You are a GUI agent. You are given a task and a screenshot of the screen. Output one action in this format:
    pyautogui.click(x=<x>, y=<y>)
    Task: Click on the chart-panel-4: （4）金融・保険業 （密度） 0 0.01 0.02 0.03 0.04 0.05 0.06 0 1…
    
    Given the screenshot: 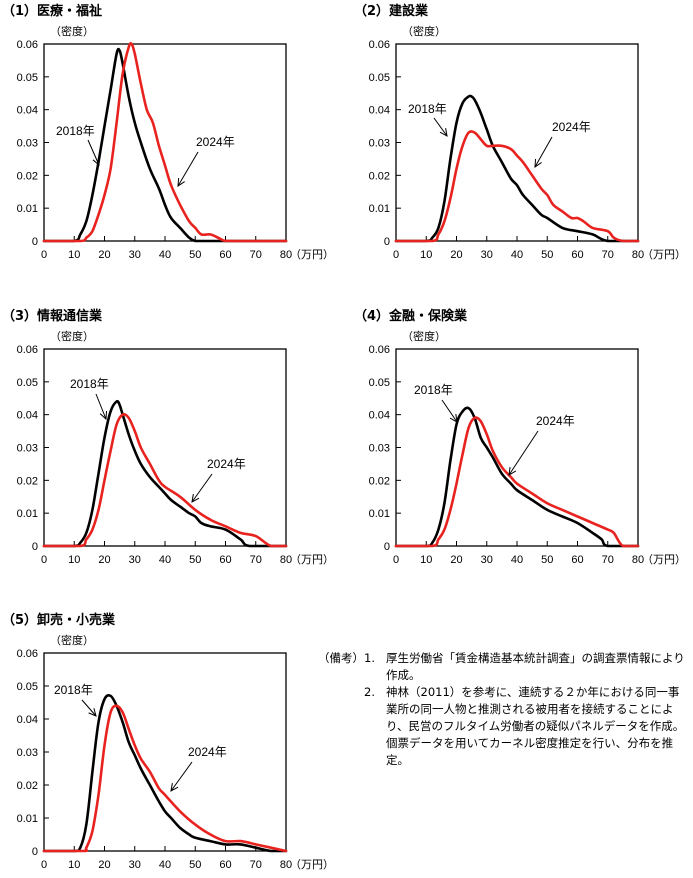 What is the action you would take?
    pyautogui.click(x=520, y=437)
    